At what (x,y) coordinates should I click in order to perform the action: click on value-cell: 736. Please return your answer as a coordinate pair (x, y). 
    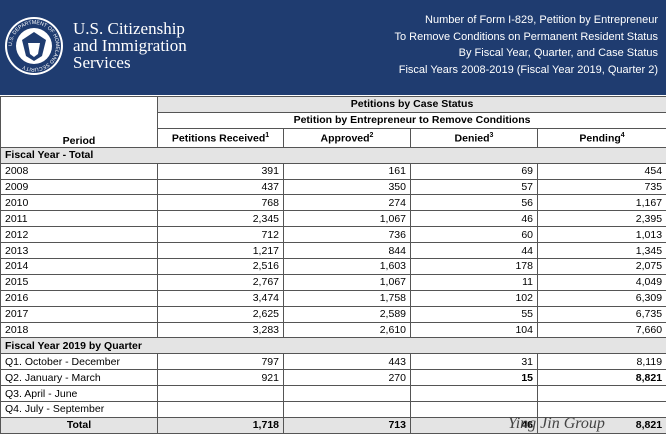
    Looking at the image, I should click on (347, 235).